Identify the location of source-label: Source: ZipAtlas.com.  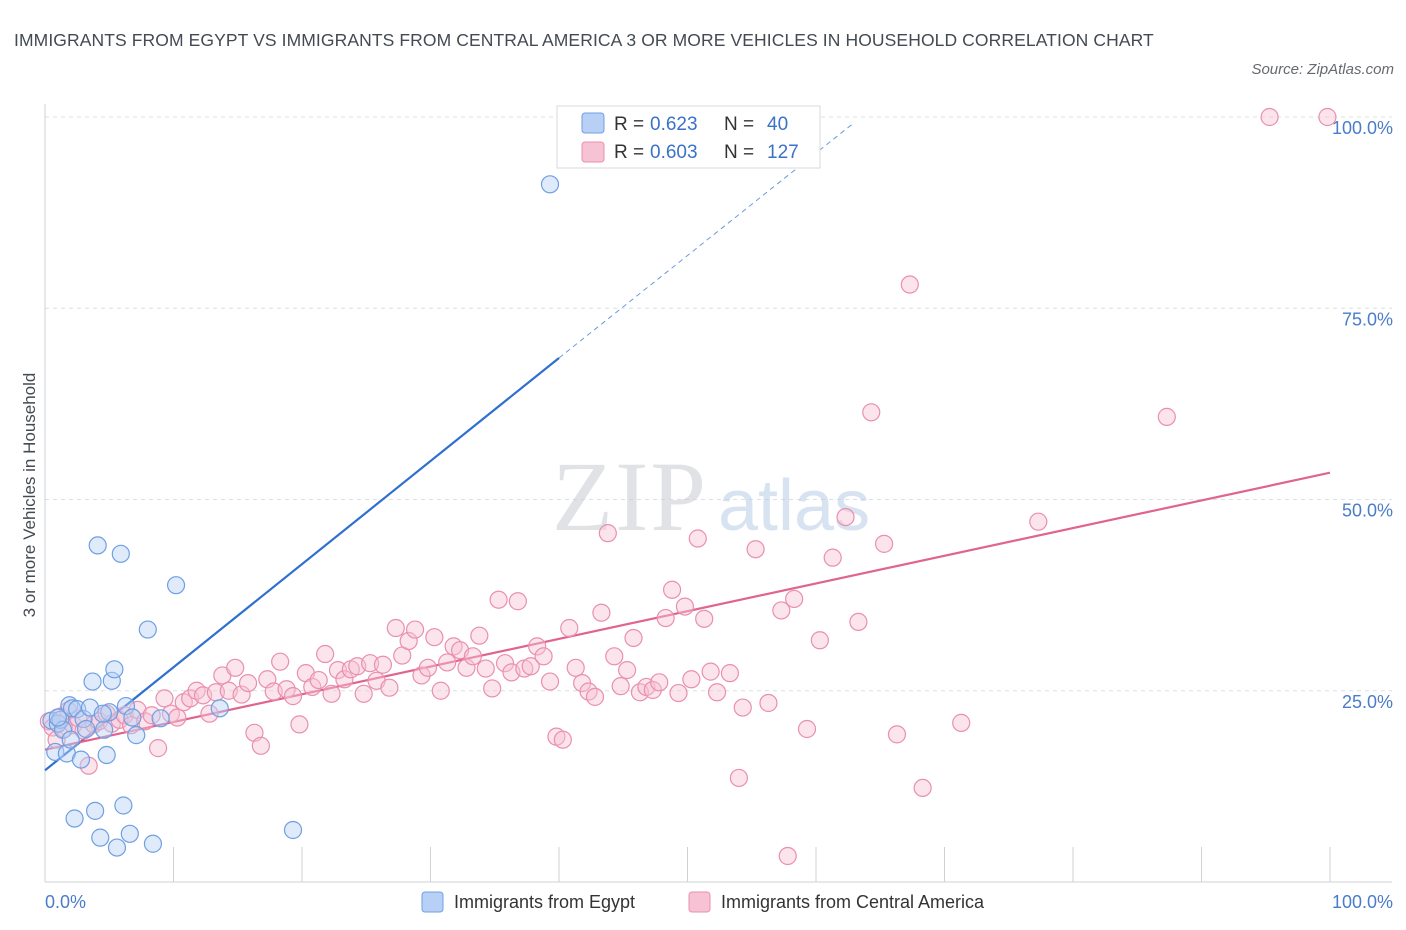
(1322, 69).